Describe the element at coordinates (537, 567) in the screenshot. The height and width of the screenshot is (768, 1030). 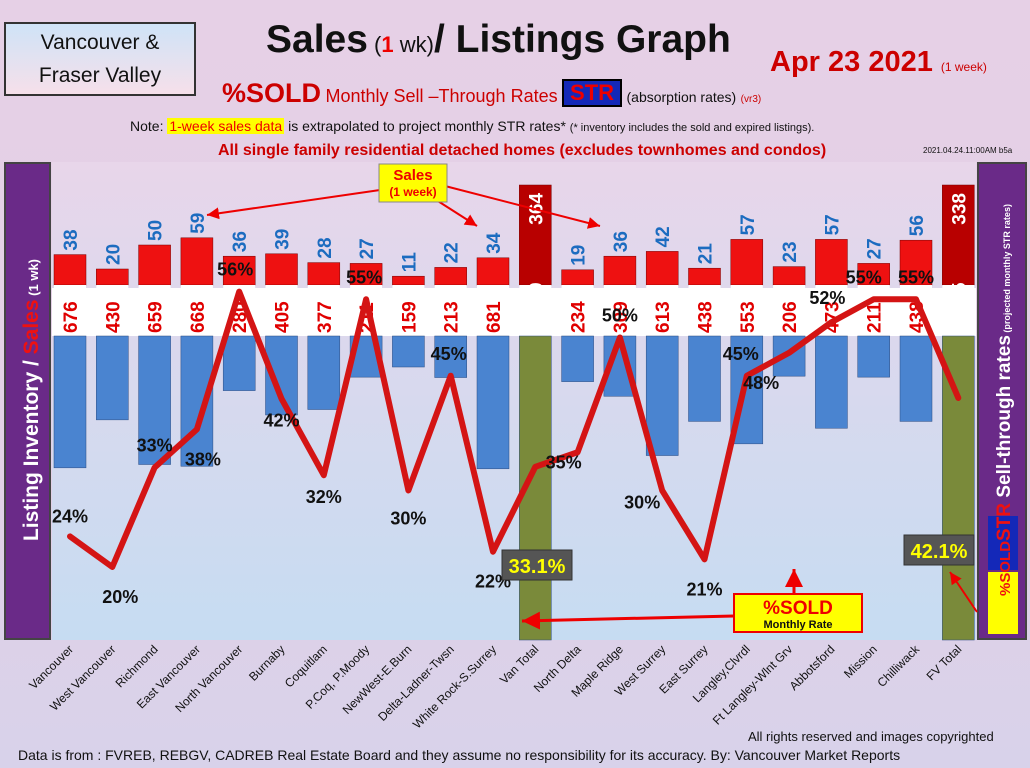
I see `str-total-label: 33.1%` at that location.